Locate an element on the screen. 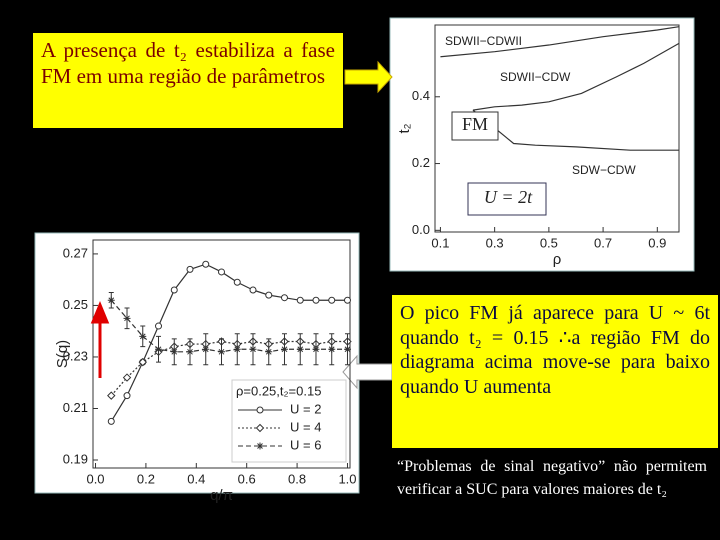 The height and width of the screenshot is (540, 720). y-tick-label: 0.25 is located at coordinates (75, 304).